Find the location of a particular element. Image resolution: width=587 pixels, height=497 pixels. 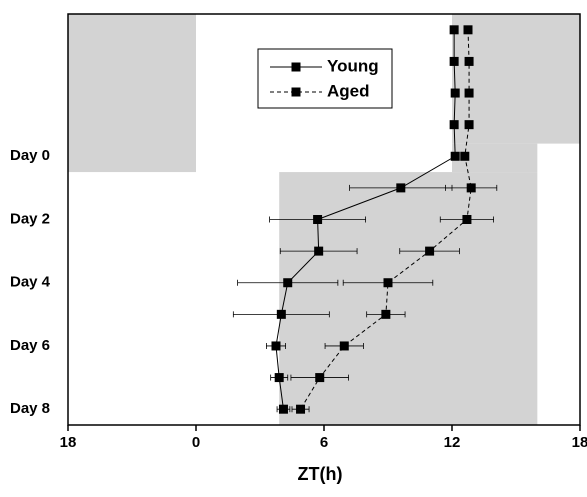

y-tick-label: Day 0 is located at coordinates (30, 155).